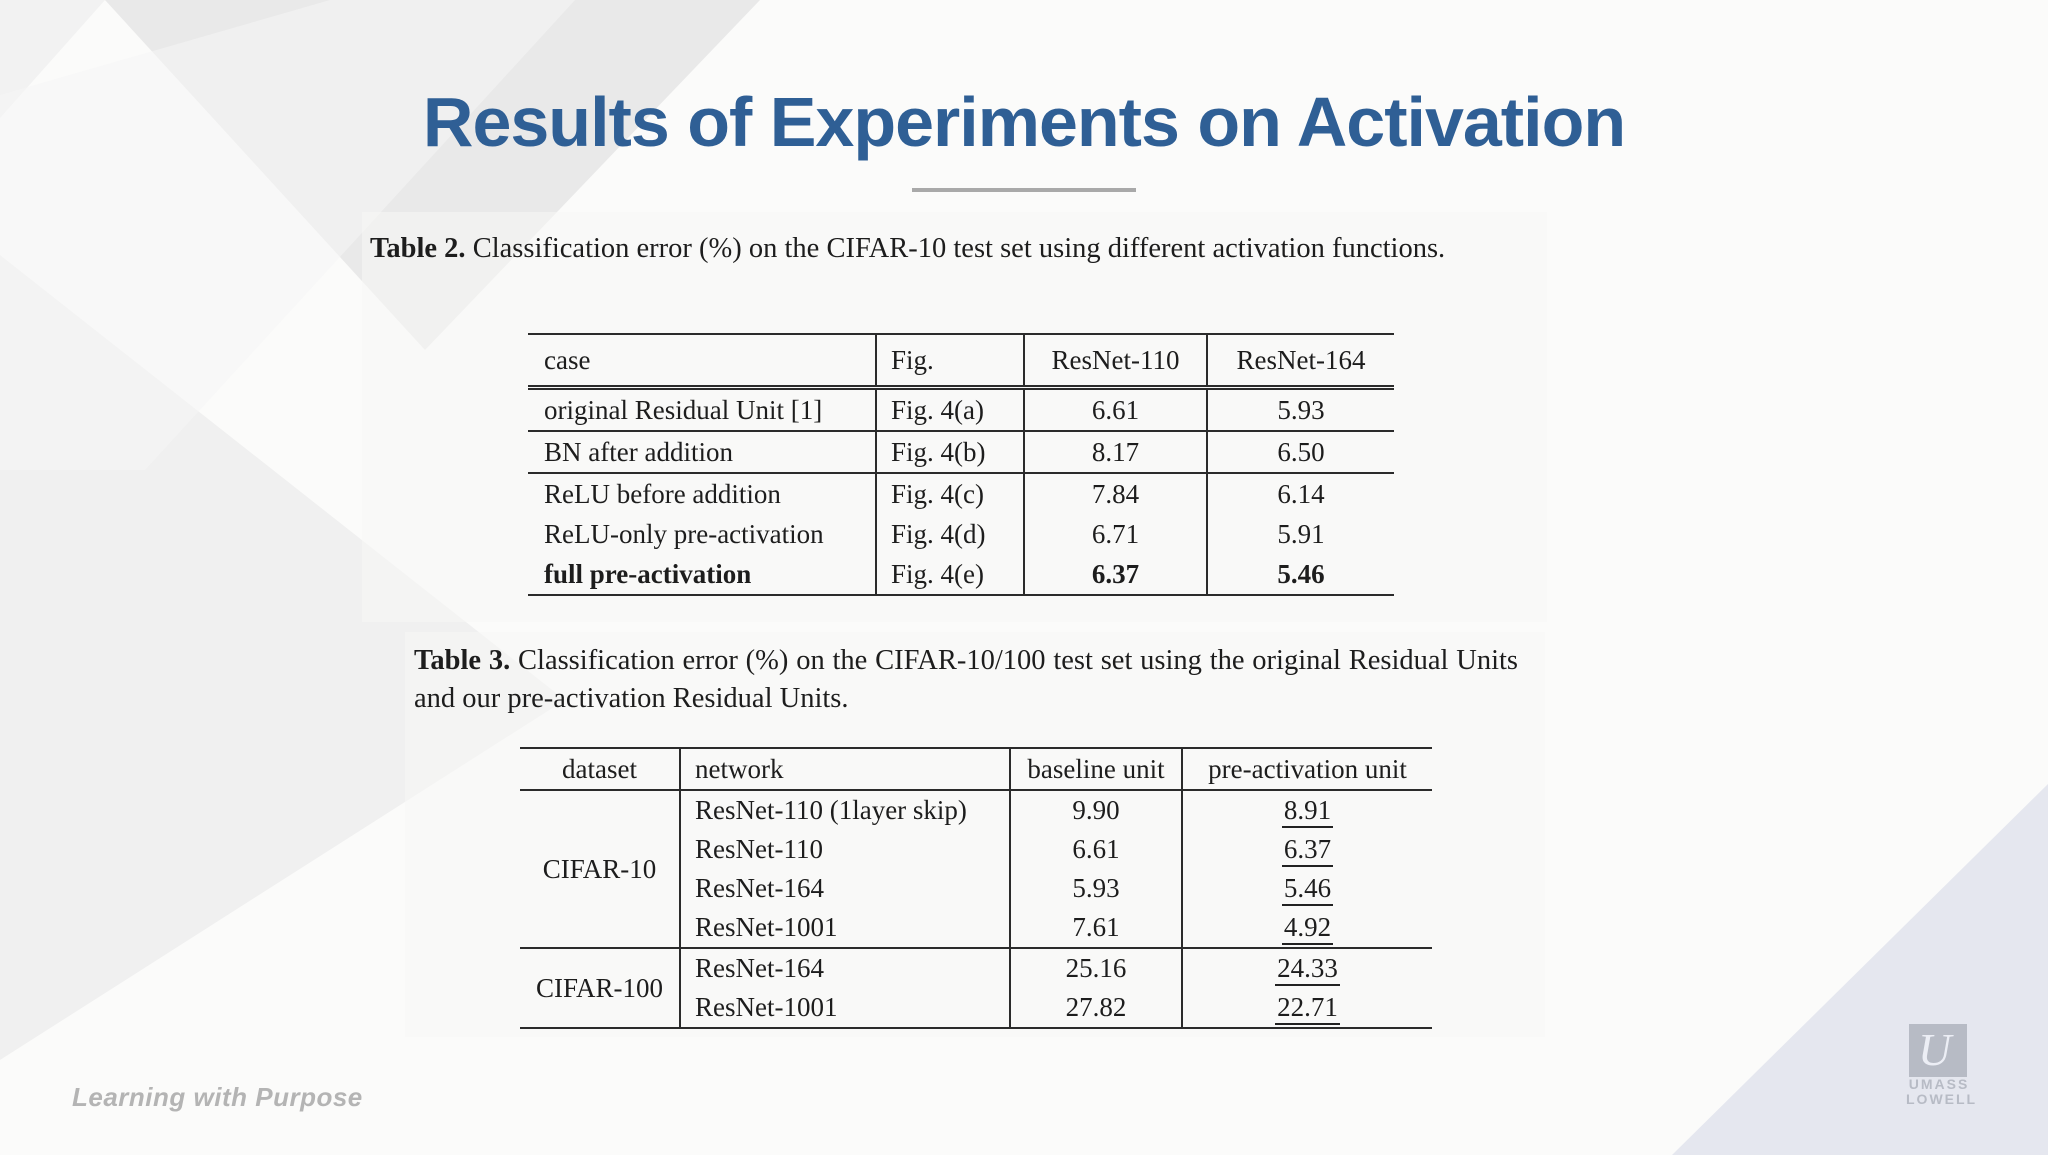 Image resolution: width=2048 pixels, height=1155 pixels. I want to click on logo-text-lowell: LOWELL, so click(1942, 1099).